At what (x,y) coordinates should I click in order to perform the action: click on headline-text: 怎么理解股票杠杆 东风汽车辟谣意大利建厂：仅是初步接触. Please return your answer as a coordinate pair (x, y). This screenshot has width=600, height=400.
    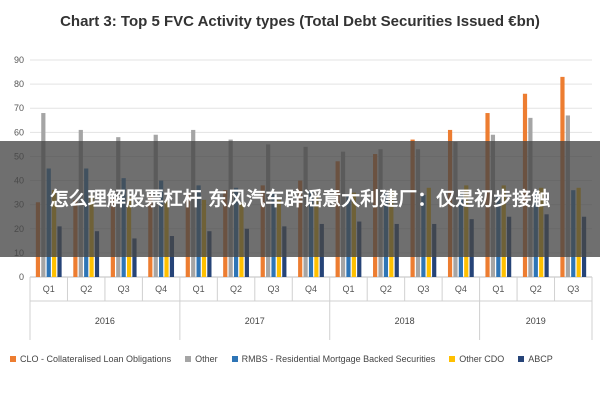
    Looking at the image, I should click on (300, 199).